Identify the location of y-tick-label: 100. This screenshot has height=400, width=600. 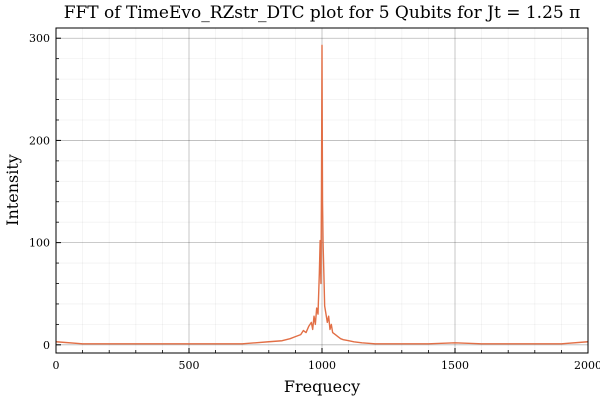
(39, 243).